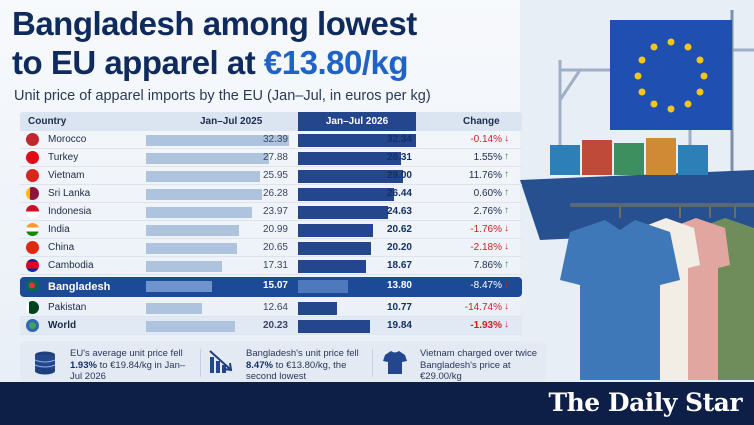  What do you see at coordinates (69, 193) in the screenshot?
I see `country-name: Sri Lanka` at bounding box center [69, 193].